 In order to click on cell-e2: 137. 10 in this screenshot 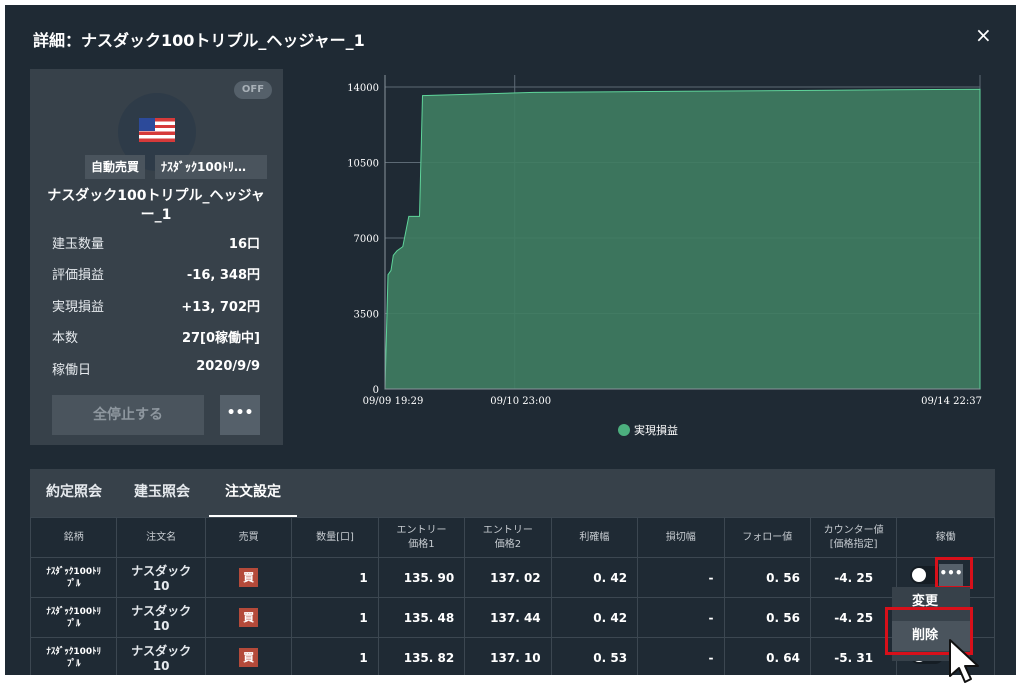, I will do `click(508, 656)`.